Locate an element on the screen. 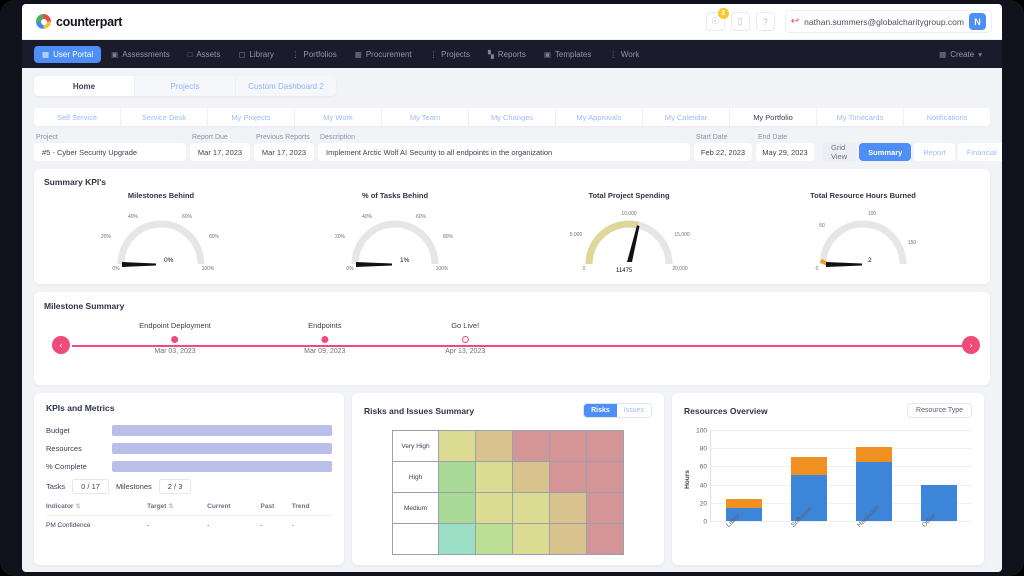 The height and width of the screenshot is (576, 1024). subtab-notifications: Notifications is located at coordinates (947, 117).